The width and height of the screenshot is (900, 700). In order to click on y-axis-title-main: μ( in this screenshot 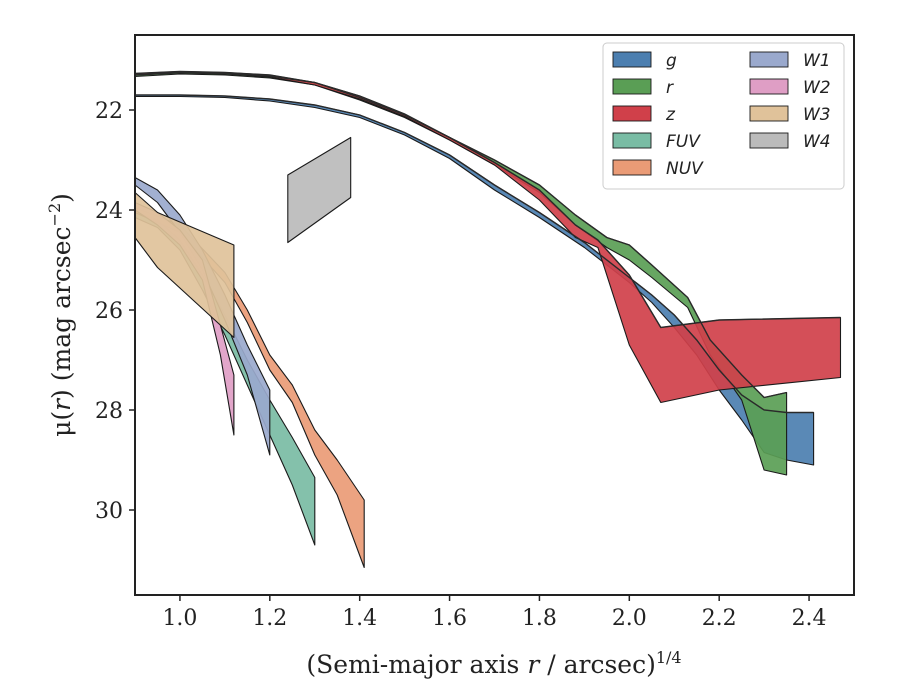, I will do `click(61, 424)`.